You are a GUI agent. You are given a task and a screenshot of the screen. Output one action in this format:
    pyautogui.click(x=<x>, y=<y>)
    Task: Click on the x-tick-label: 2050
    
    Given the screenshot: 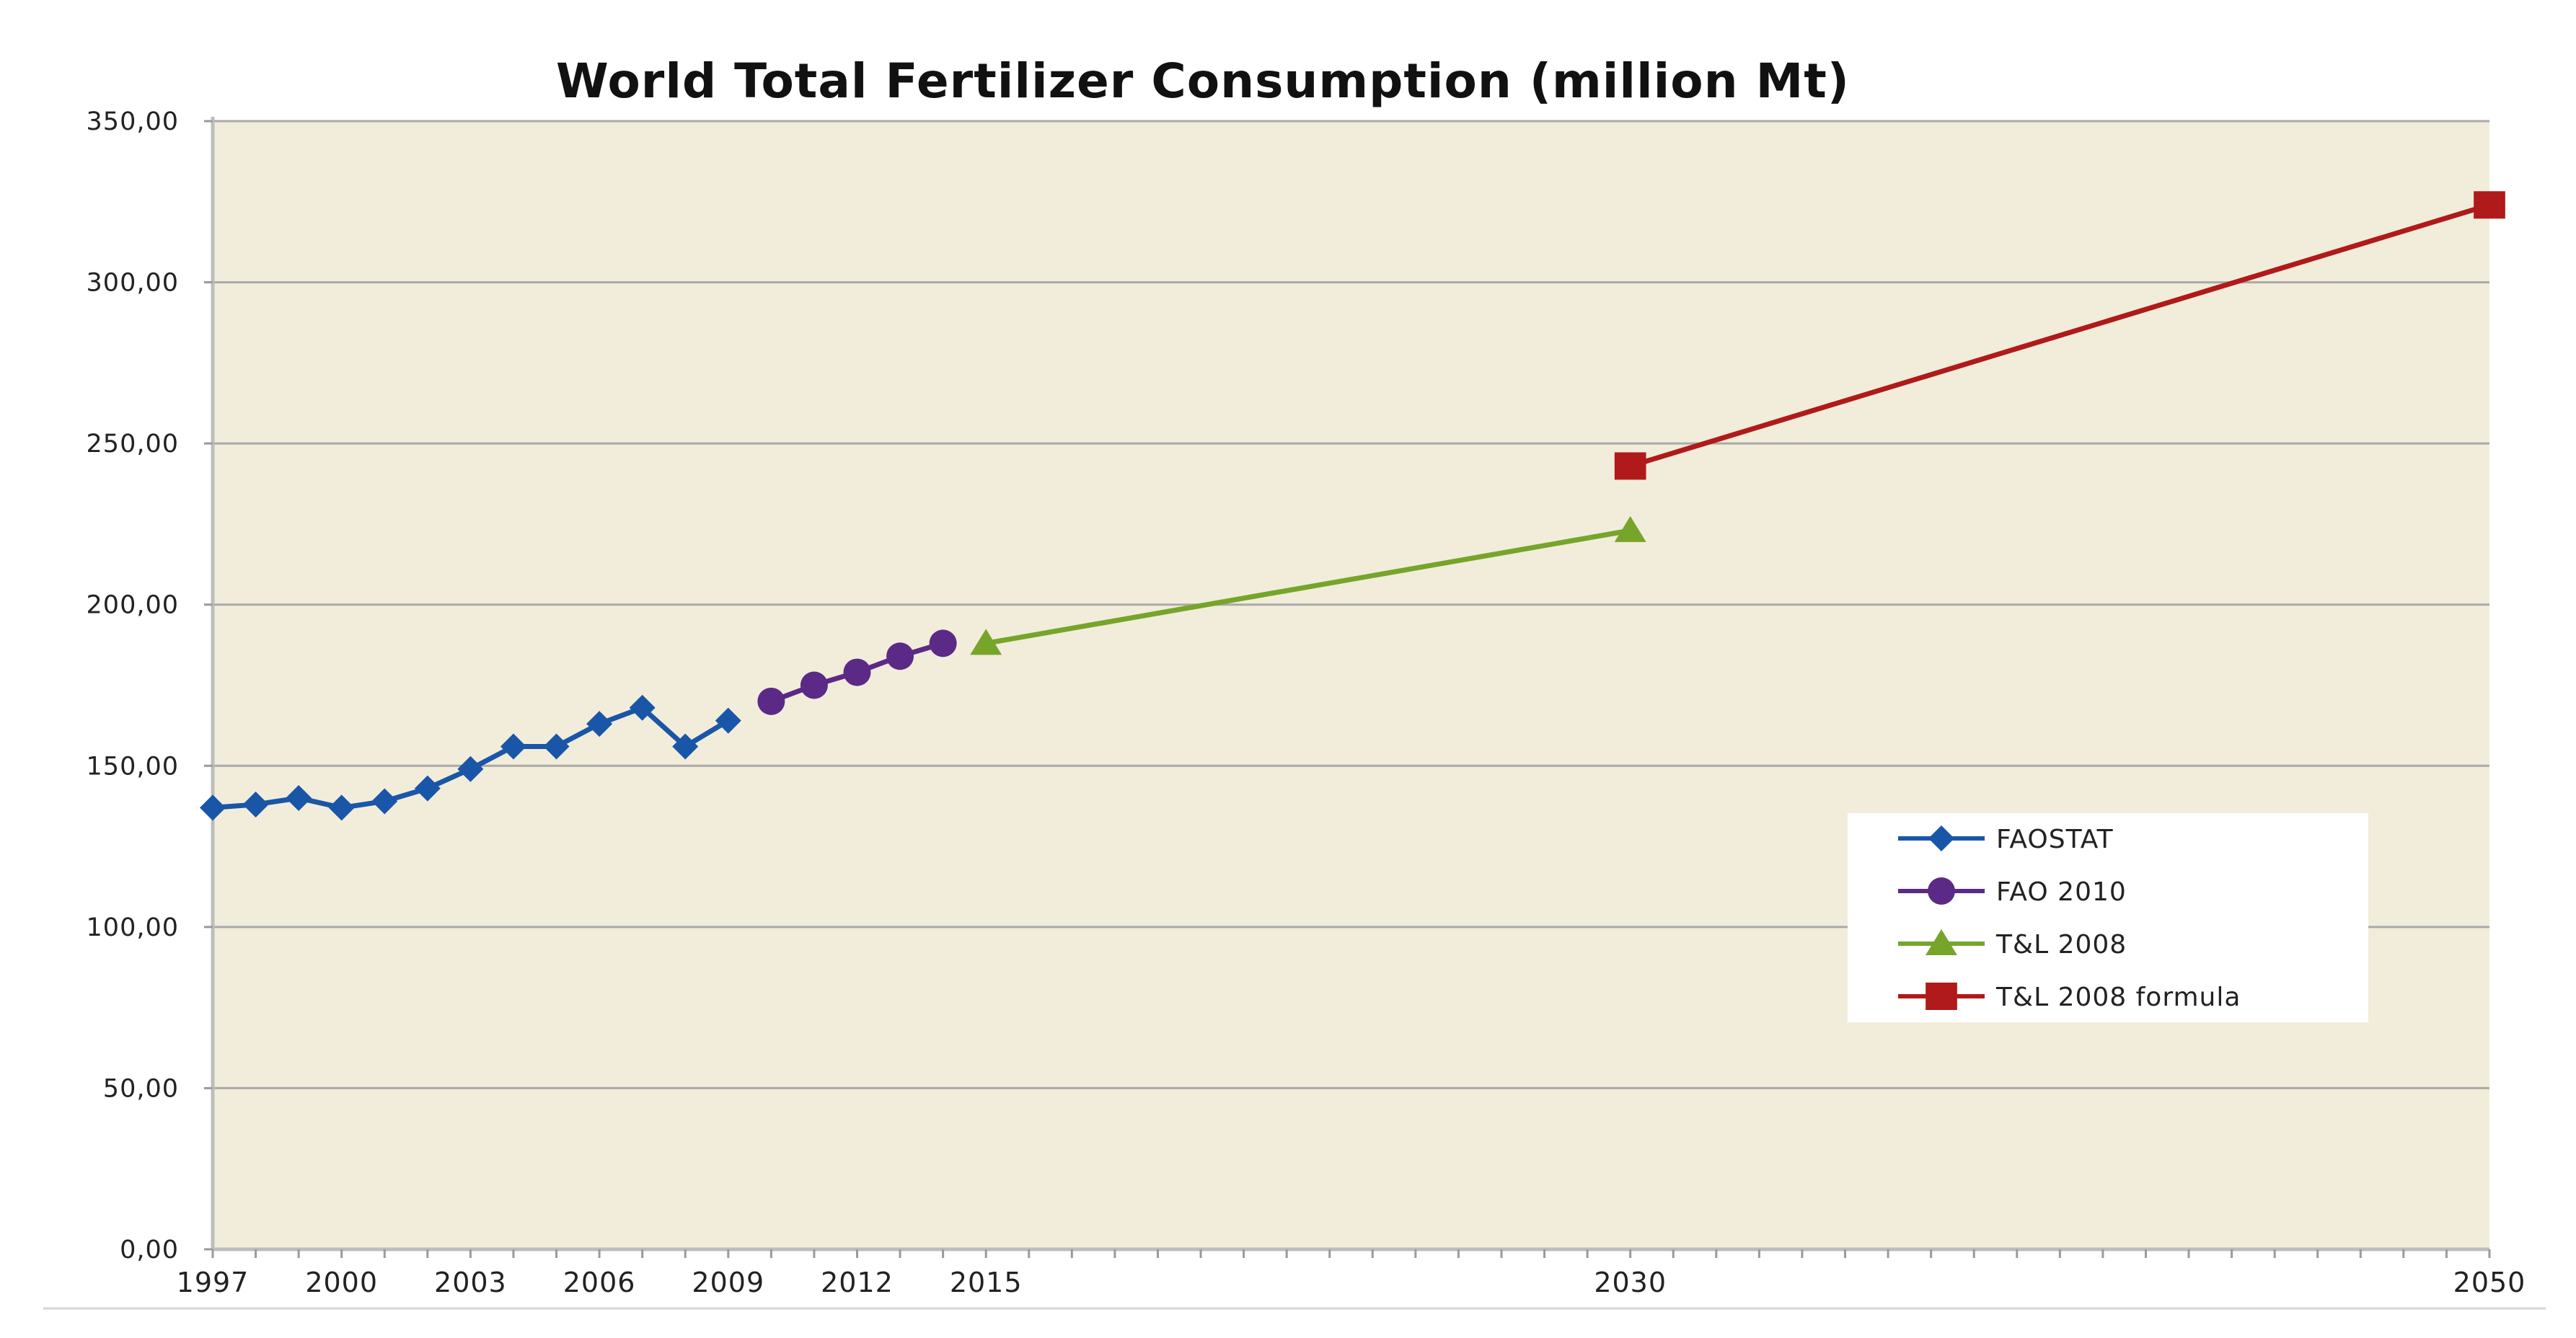 What is the action you would take?
    pyautogui.click(x=2489, y=1283)
    